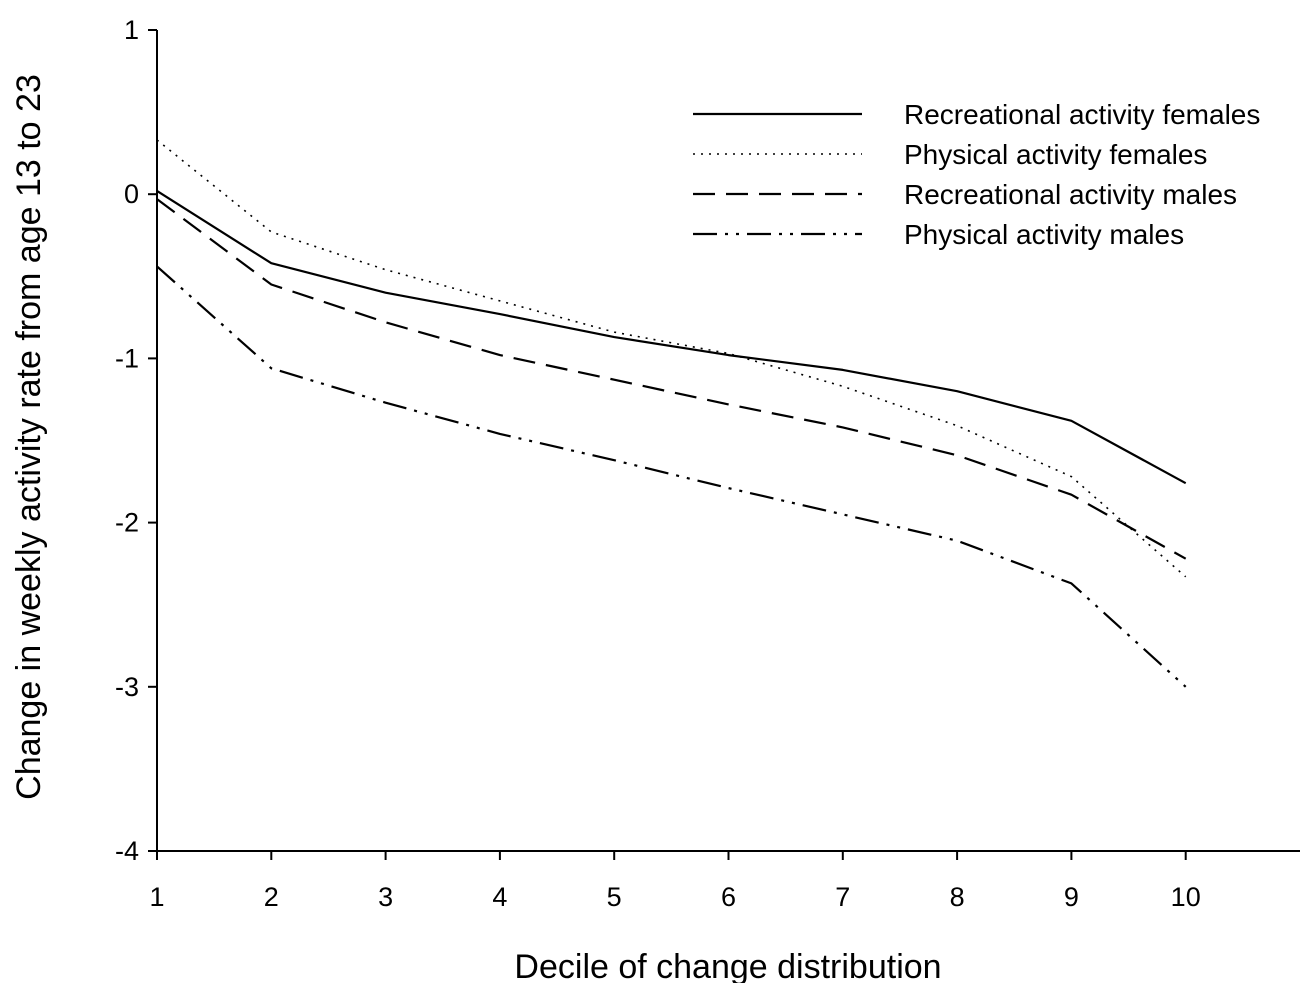  Describe the element at coordinates (614, 897) in the screenshot. I see `x-tick-label: 5` at that location.